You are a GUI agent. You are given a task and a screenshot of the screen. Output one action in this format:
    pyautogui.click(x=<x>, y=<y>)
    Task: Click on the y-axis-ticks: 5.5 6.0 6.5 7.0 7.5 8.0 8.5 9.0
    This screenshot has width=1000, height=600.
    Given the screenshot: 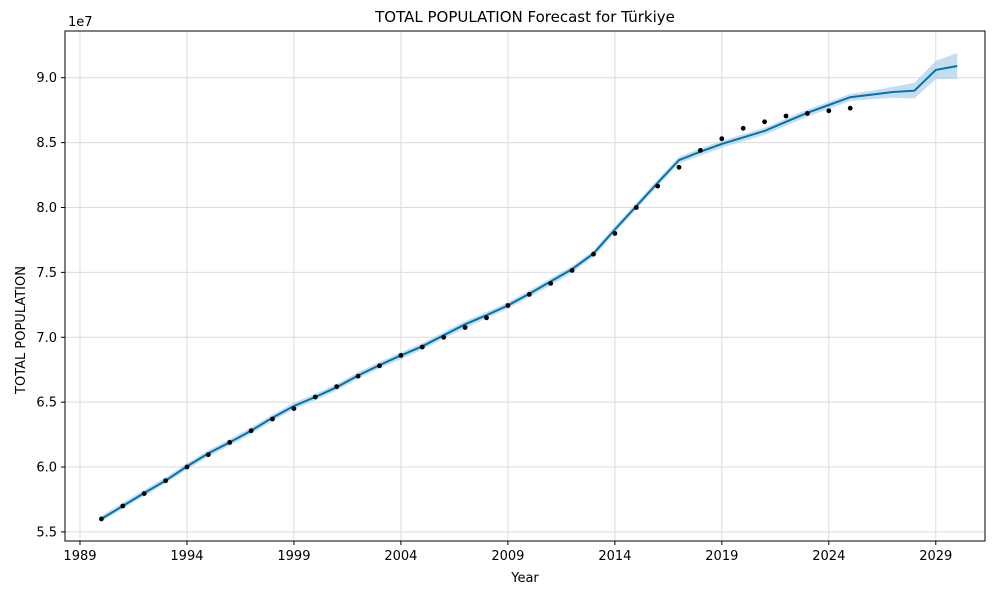 What is the action you would take?
    pyautogui.click(x=50, y=305)
    